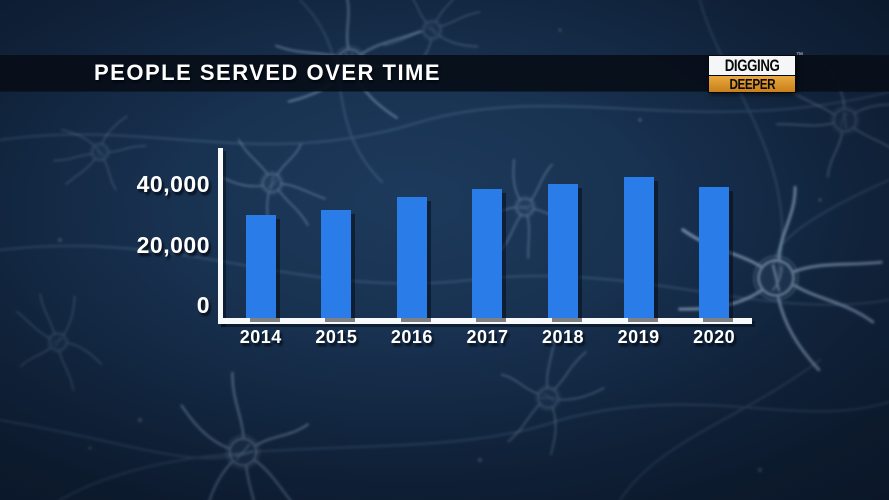 This screenshot has width=889, height=500. What do you see at coordinates (411, 257) in the screenshot?
I see `bar-2016` at bounding box center [411, 257].